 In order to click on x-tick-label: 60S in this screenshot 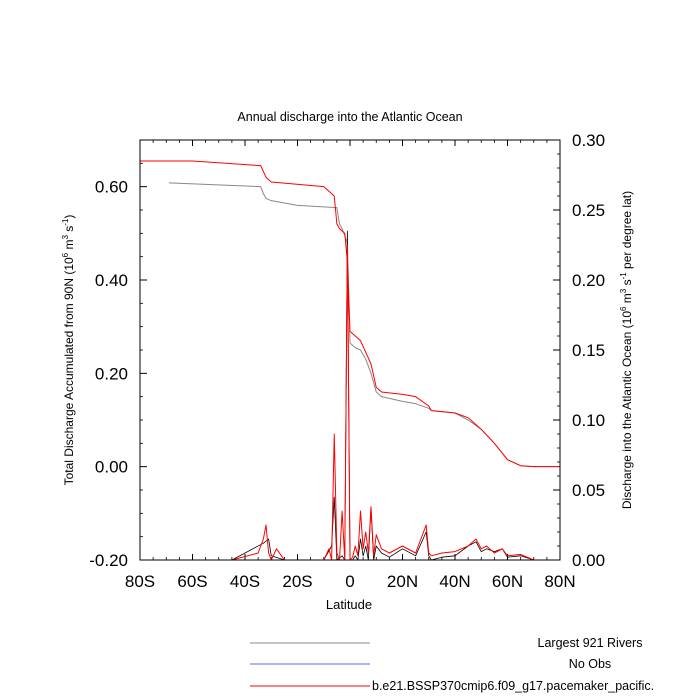, I will do `click(192, 581)`.